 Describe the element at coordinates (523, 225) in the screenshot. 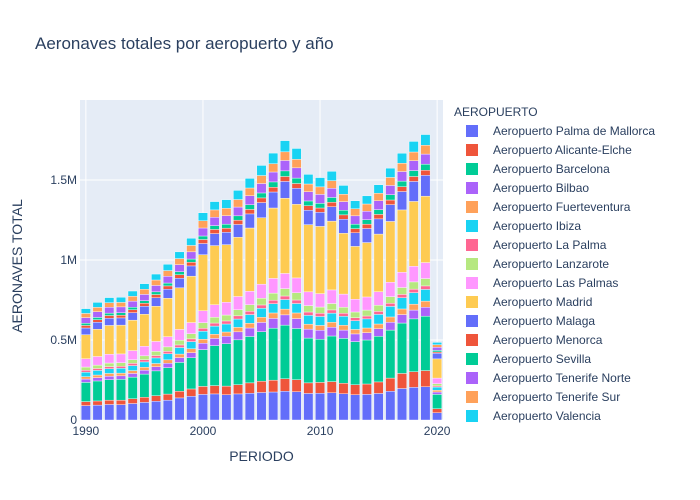

I see `legend-item: Aeropuerto Ibiza` at that location.